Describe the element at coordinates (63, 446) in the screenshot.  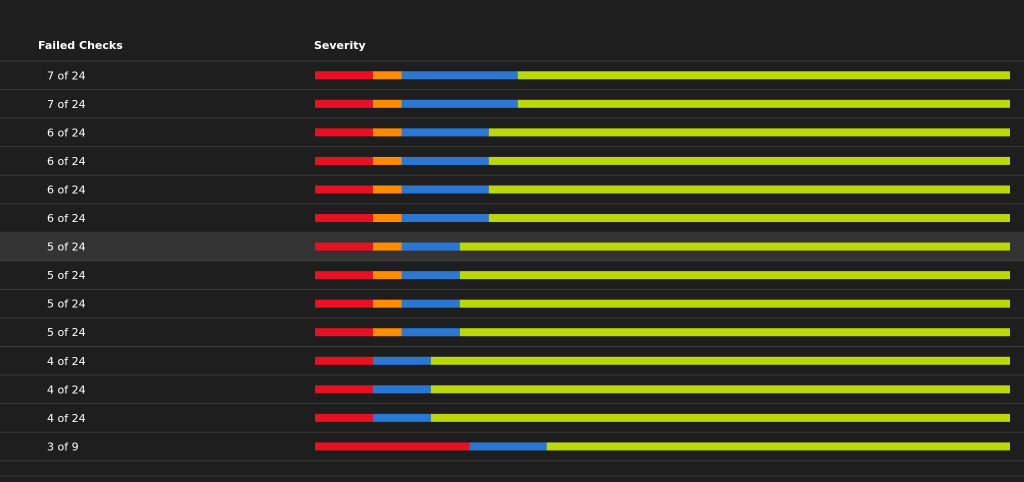
I see `failed-checks: 3 of 9` at that location.